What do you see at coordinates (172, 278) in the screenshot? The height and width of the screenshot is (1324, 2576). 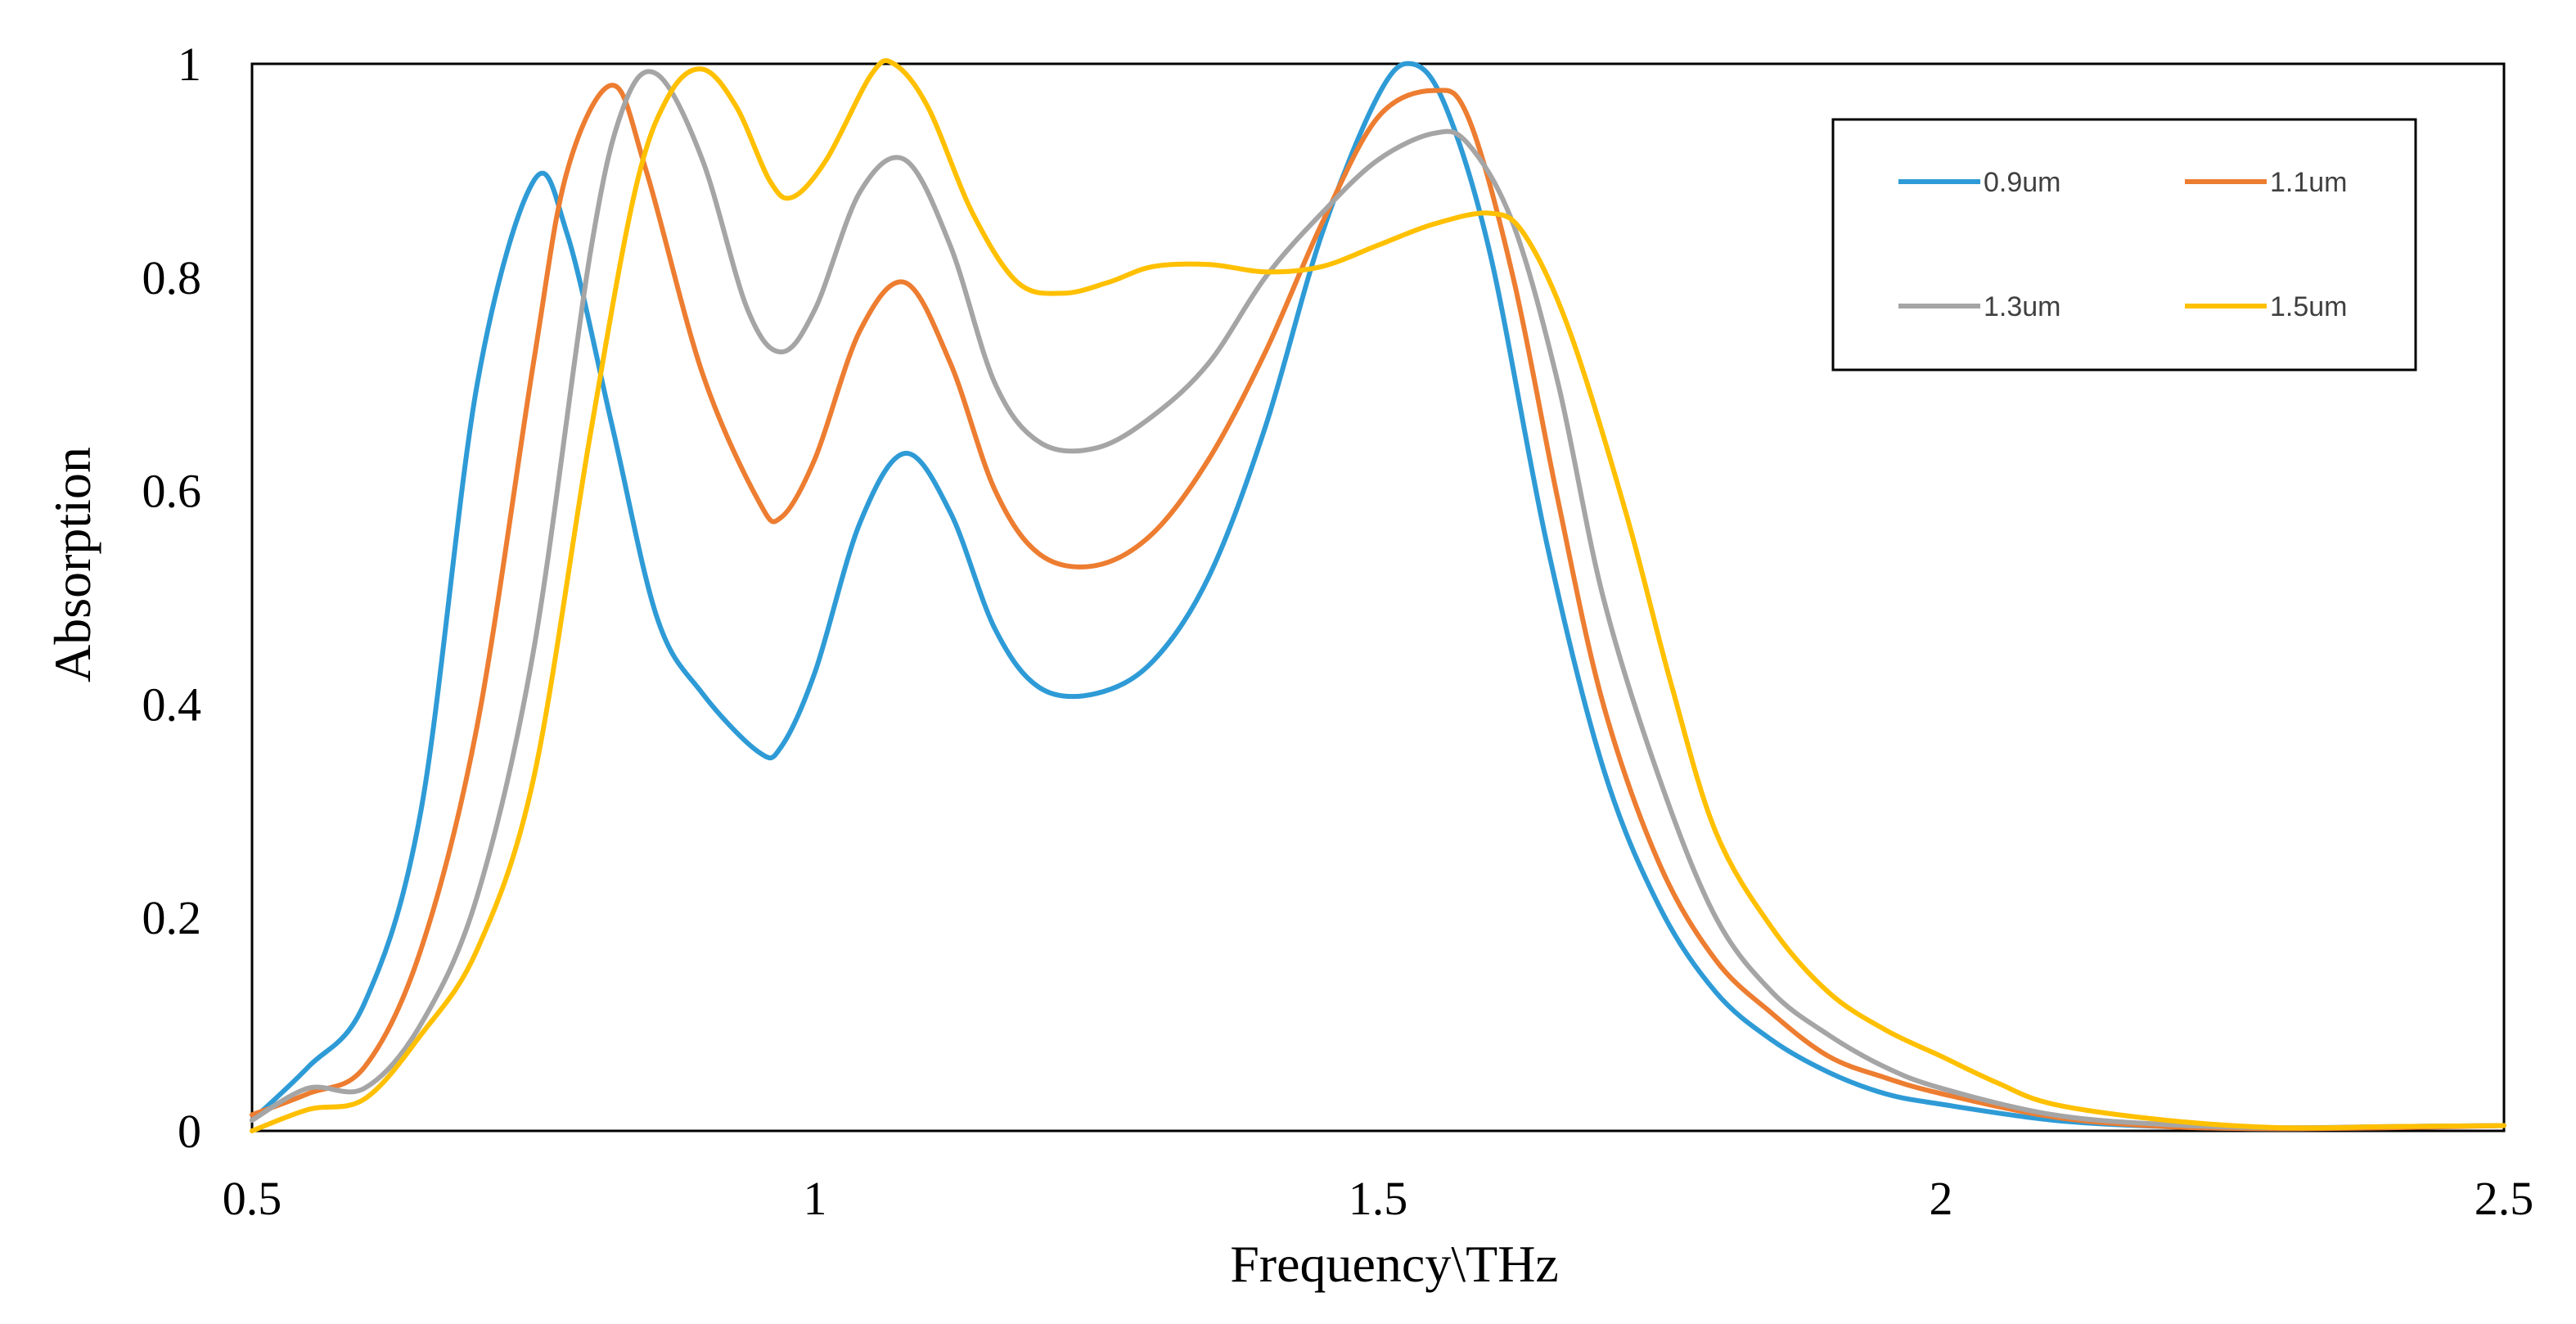 I see `y-tick-label: 0.8` at bounding box center [172, 278].